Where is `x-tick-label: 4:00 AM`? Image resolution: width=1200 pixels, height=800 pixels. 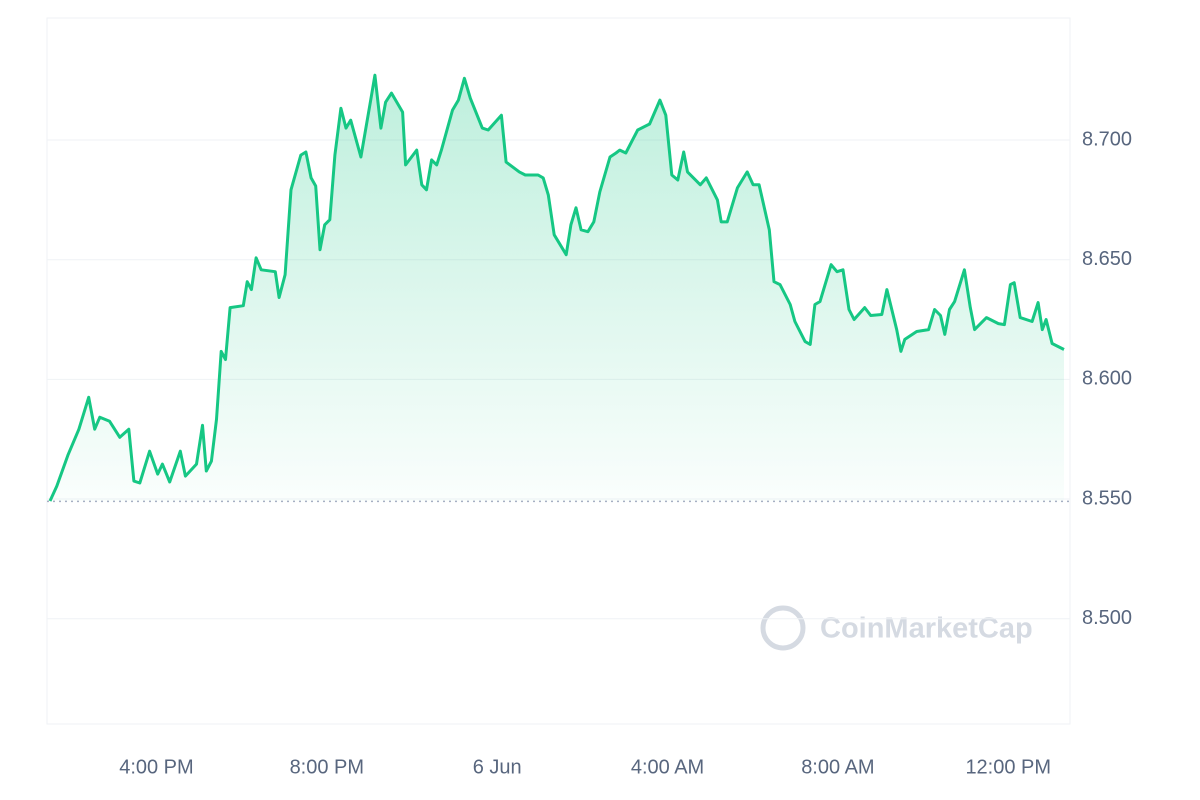
x-tick-label: 4:00 AM is located at coordinates (667, 767).